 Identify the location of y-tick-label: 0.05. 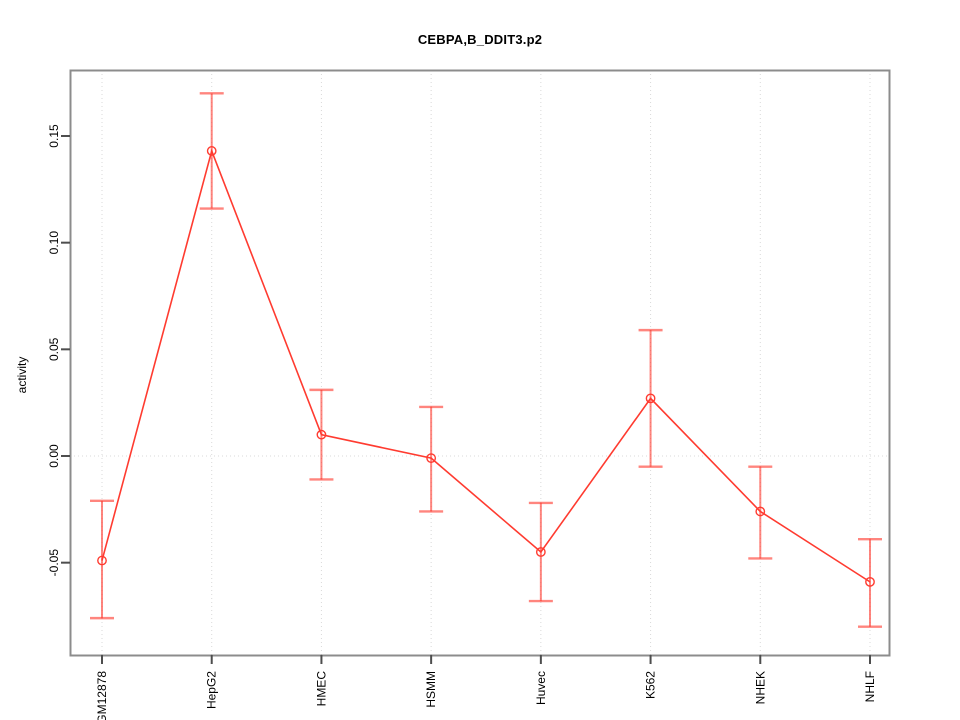
(54, 349).